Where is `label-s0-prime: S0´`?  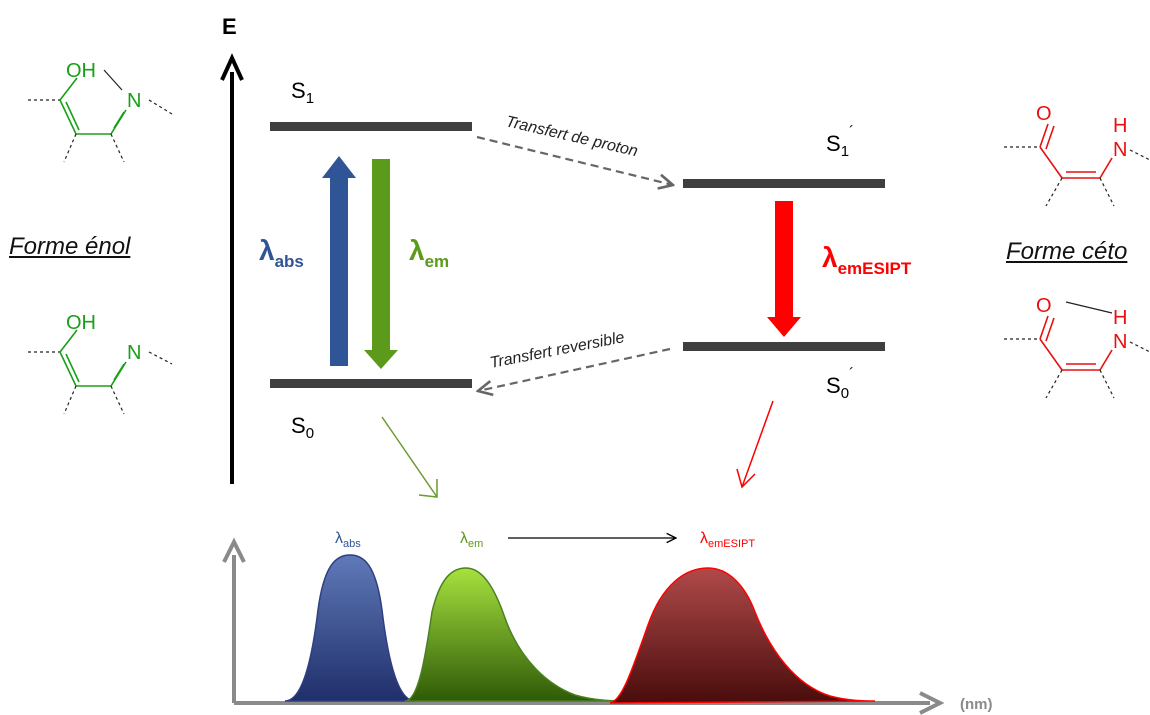 label-s0-prime: S0´ is located at coordinates (840, 383).